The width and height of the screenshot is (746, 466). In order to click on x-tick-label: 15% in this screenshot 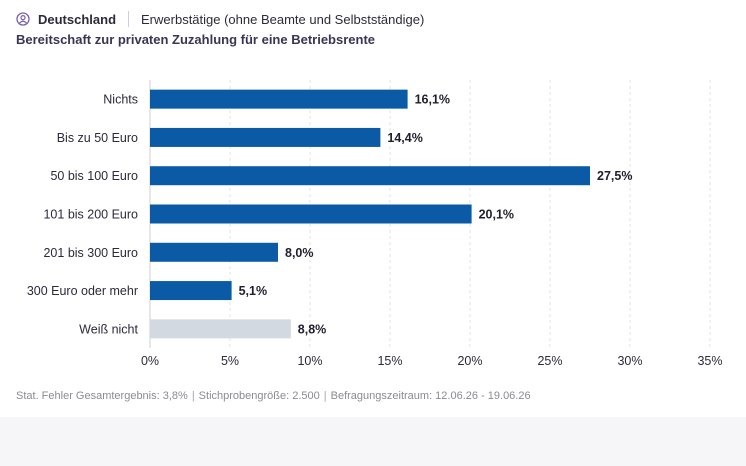, I will do `click(389, 361)`.